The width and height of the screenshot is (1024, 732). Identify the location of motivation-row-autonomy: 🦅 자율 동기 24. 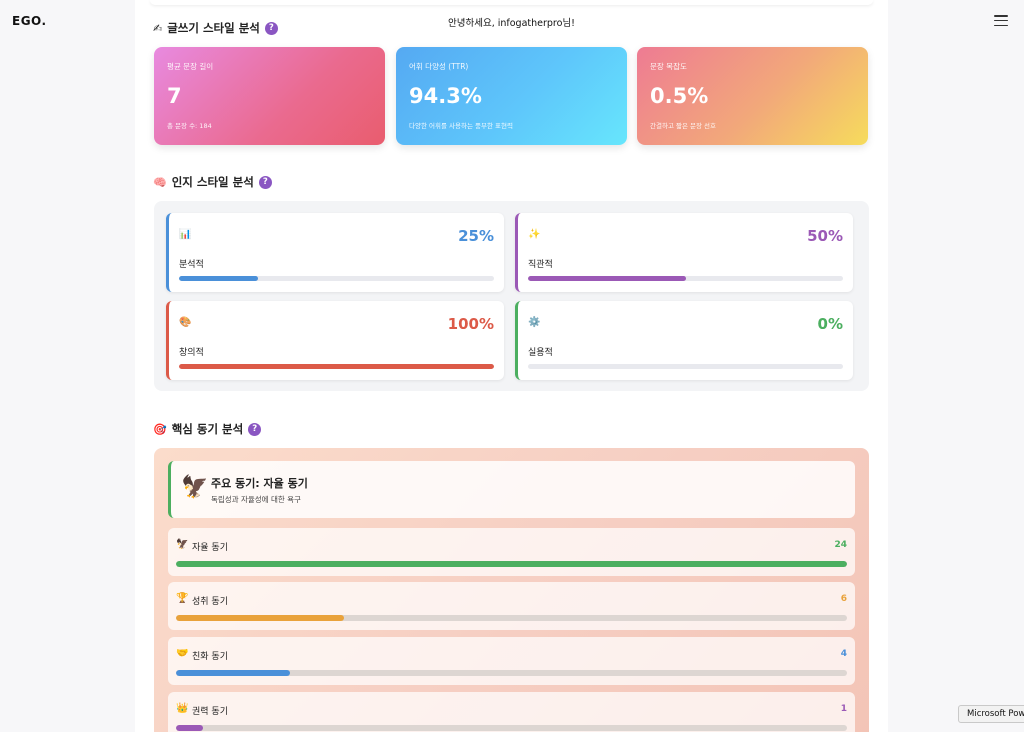
(511, 552).